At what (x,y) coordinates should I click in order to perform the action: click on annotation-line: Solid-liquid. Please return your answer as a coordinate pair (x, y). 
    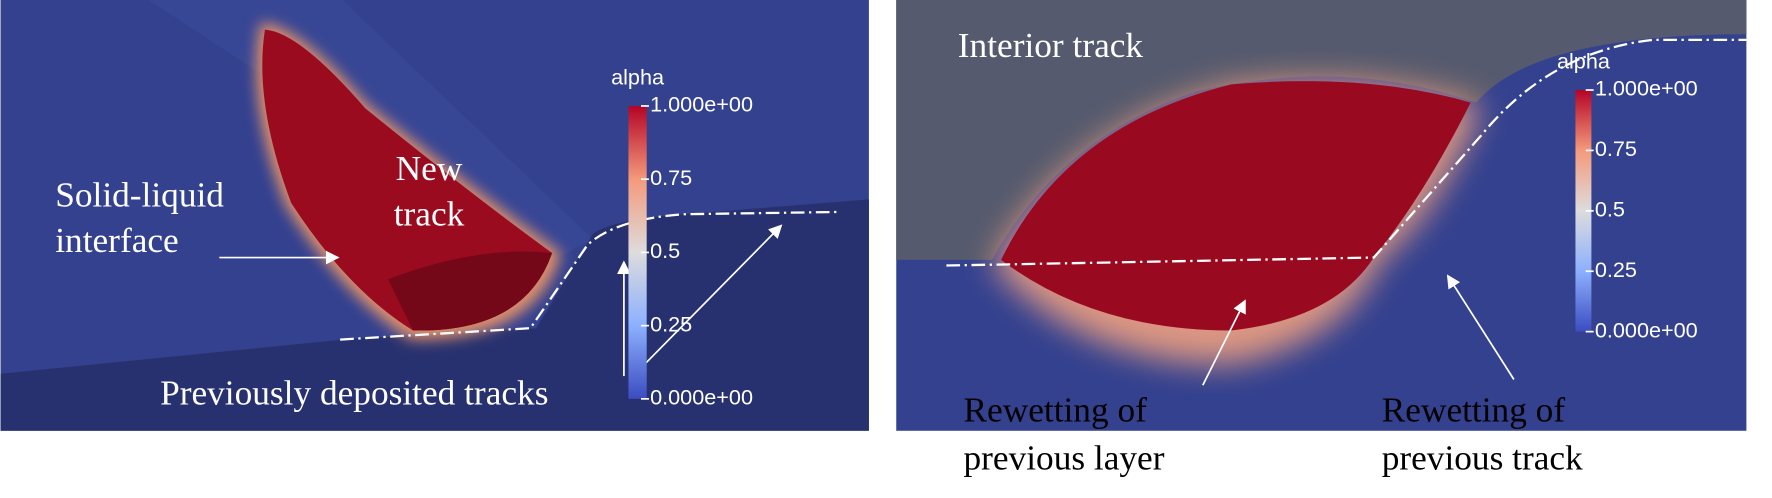
    Looking at the image, I should click on (139, 194).